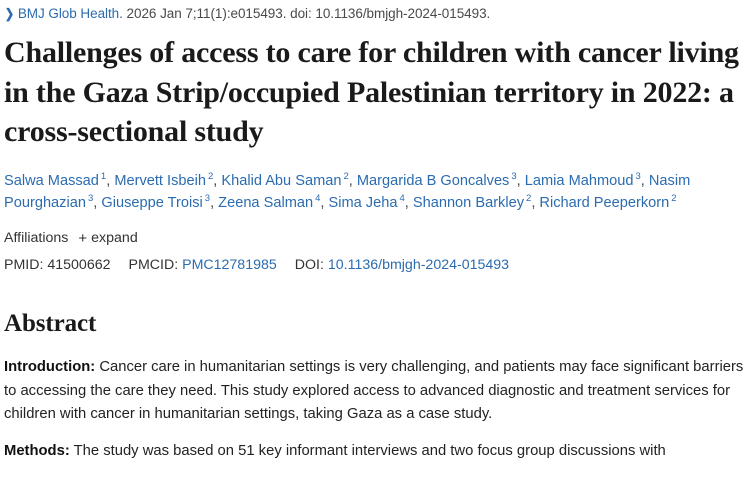 Image resolution: width=750 pixels, height=500 pixels. I want to click on author-item: Khalid Abu Saman 2, so click(285, 180).